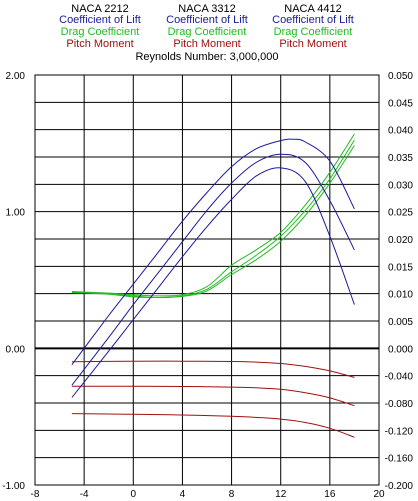  Describe the element at coordinates (16, 76) in the screenshot. I see `left-tick-label: 2.00` at that location.